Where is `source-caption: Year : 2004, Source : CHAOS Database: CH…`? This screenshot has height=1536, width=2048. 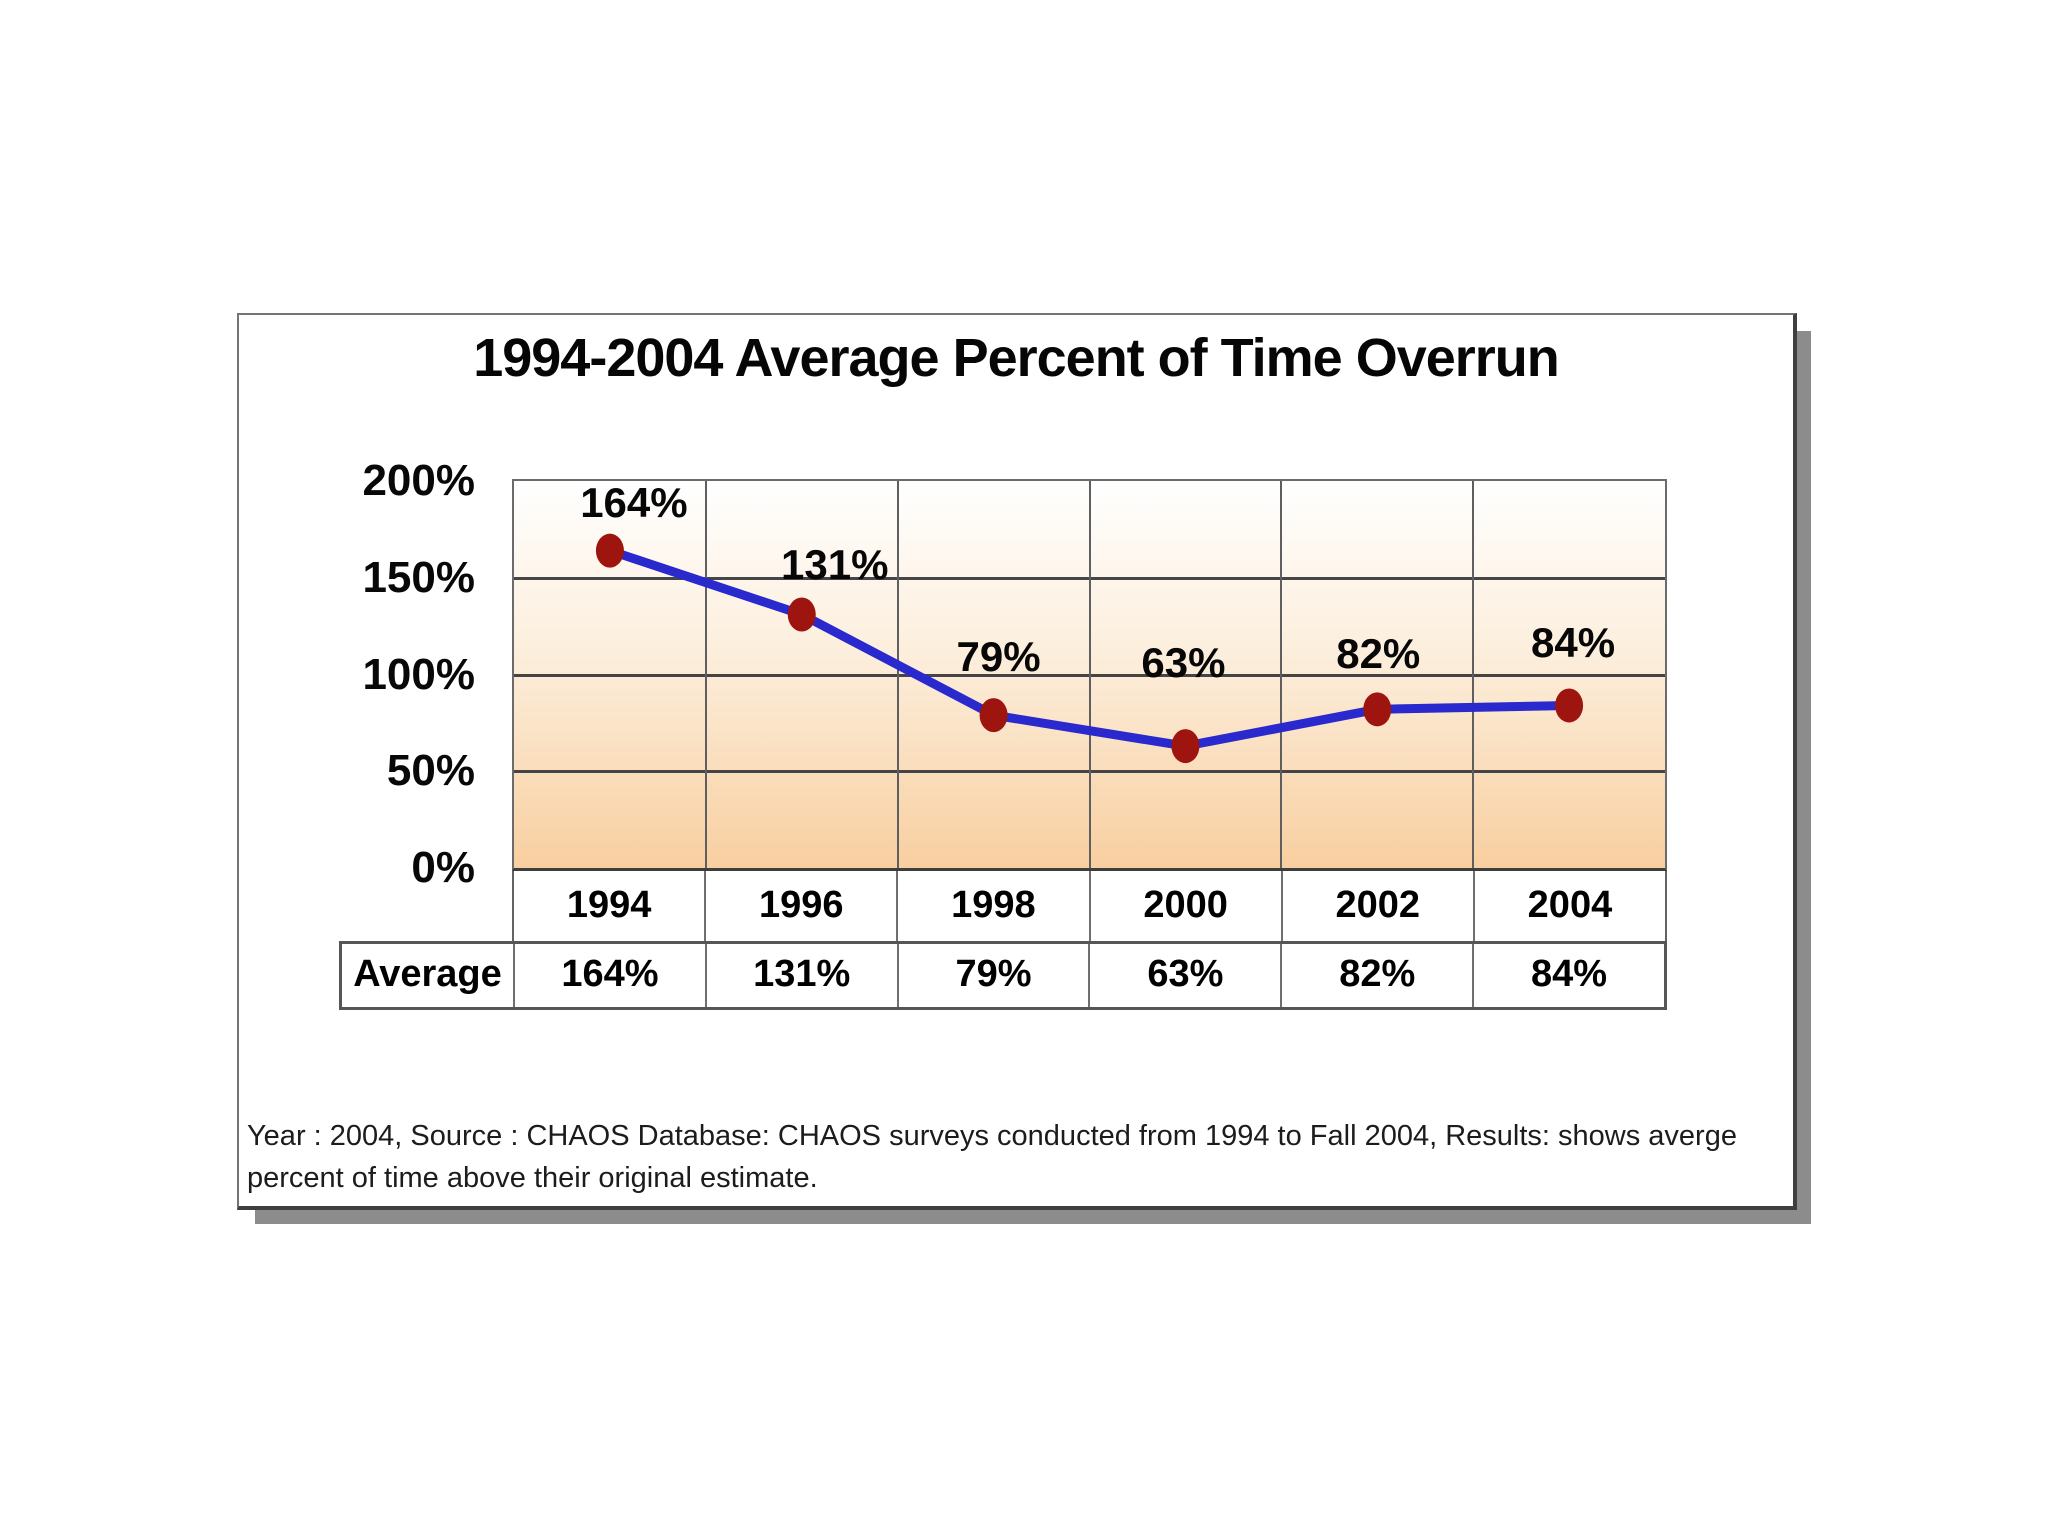
source-caption: Year : 2004, Source : CHAOS Database: CH… is located at coordinates (1014, 1157).